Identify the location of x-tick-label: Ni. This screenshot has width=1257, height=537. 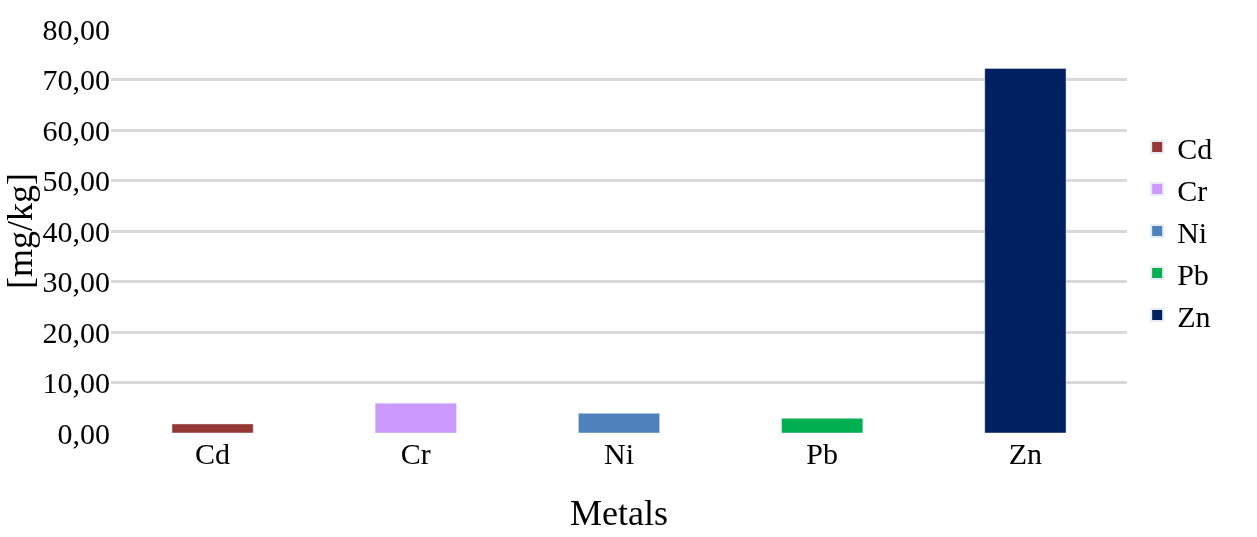
(619, 453).